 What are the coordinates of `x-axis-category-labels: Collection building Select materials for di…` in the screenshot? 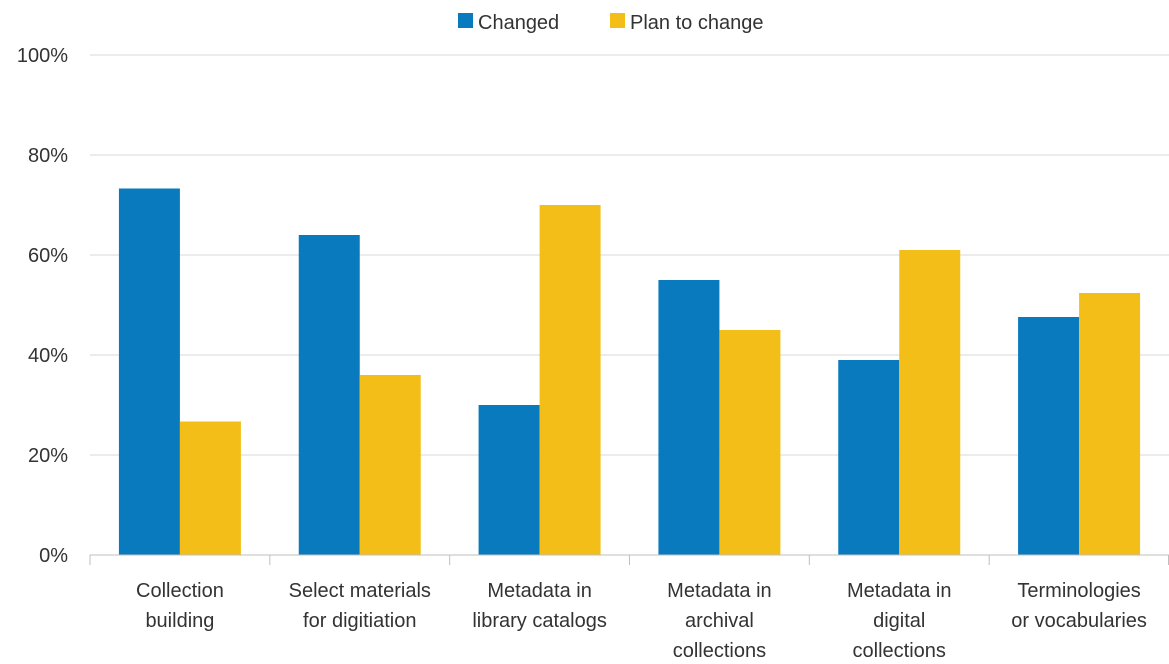 It's located at (641, 621).